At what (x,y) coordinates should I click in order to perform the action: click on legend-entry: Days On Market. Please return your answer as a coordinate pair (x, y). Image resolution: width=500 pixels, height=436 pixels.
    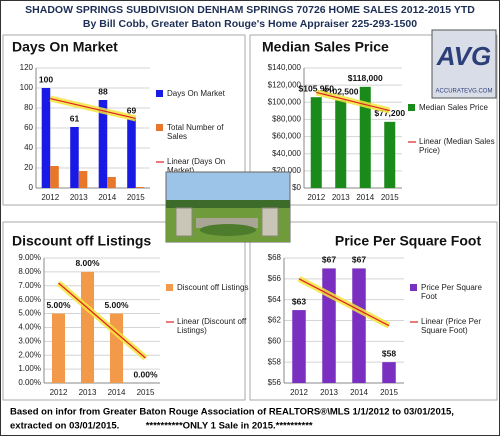
    Looking at the image, I should click on (196, 93).